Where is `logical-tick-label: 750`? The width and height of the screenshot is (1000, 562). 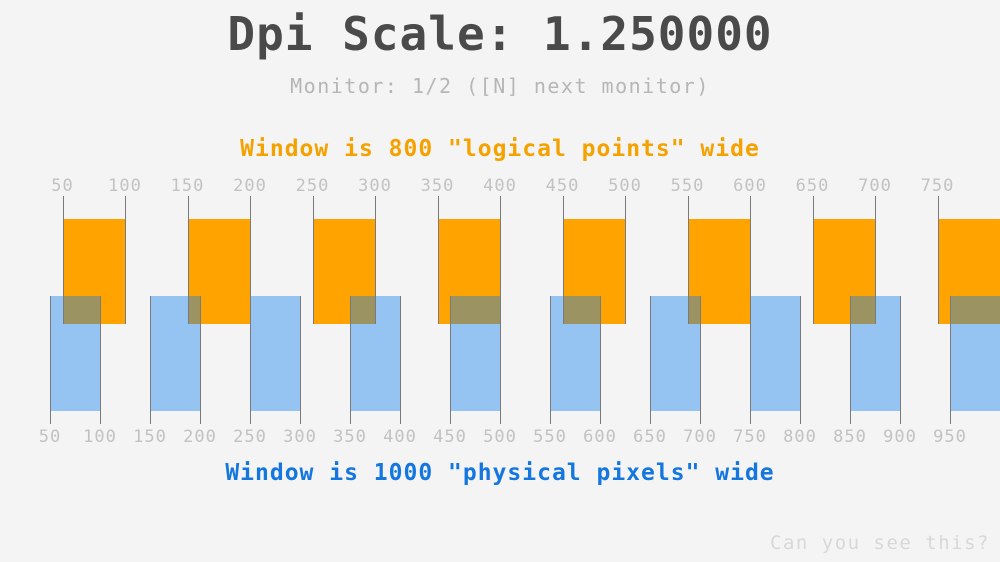 logical-tick-label: 750 is located at coordinates (937, 186).